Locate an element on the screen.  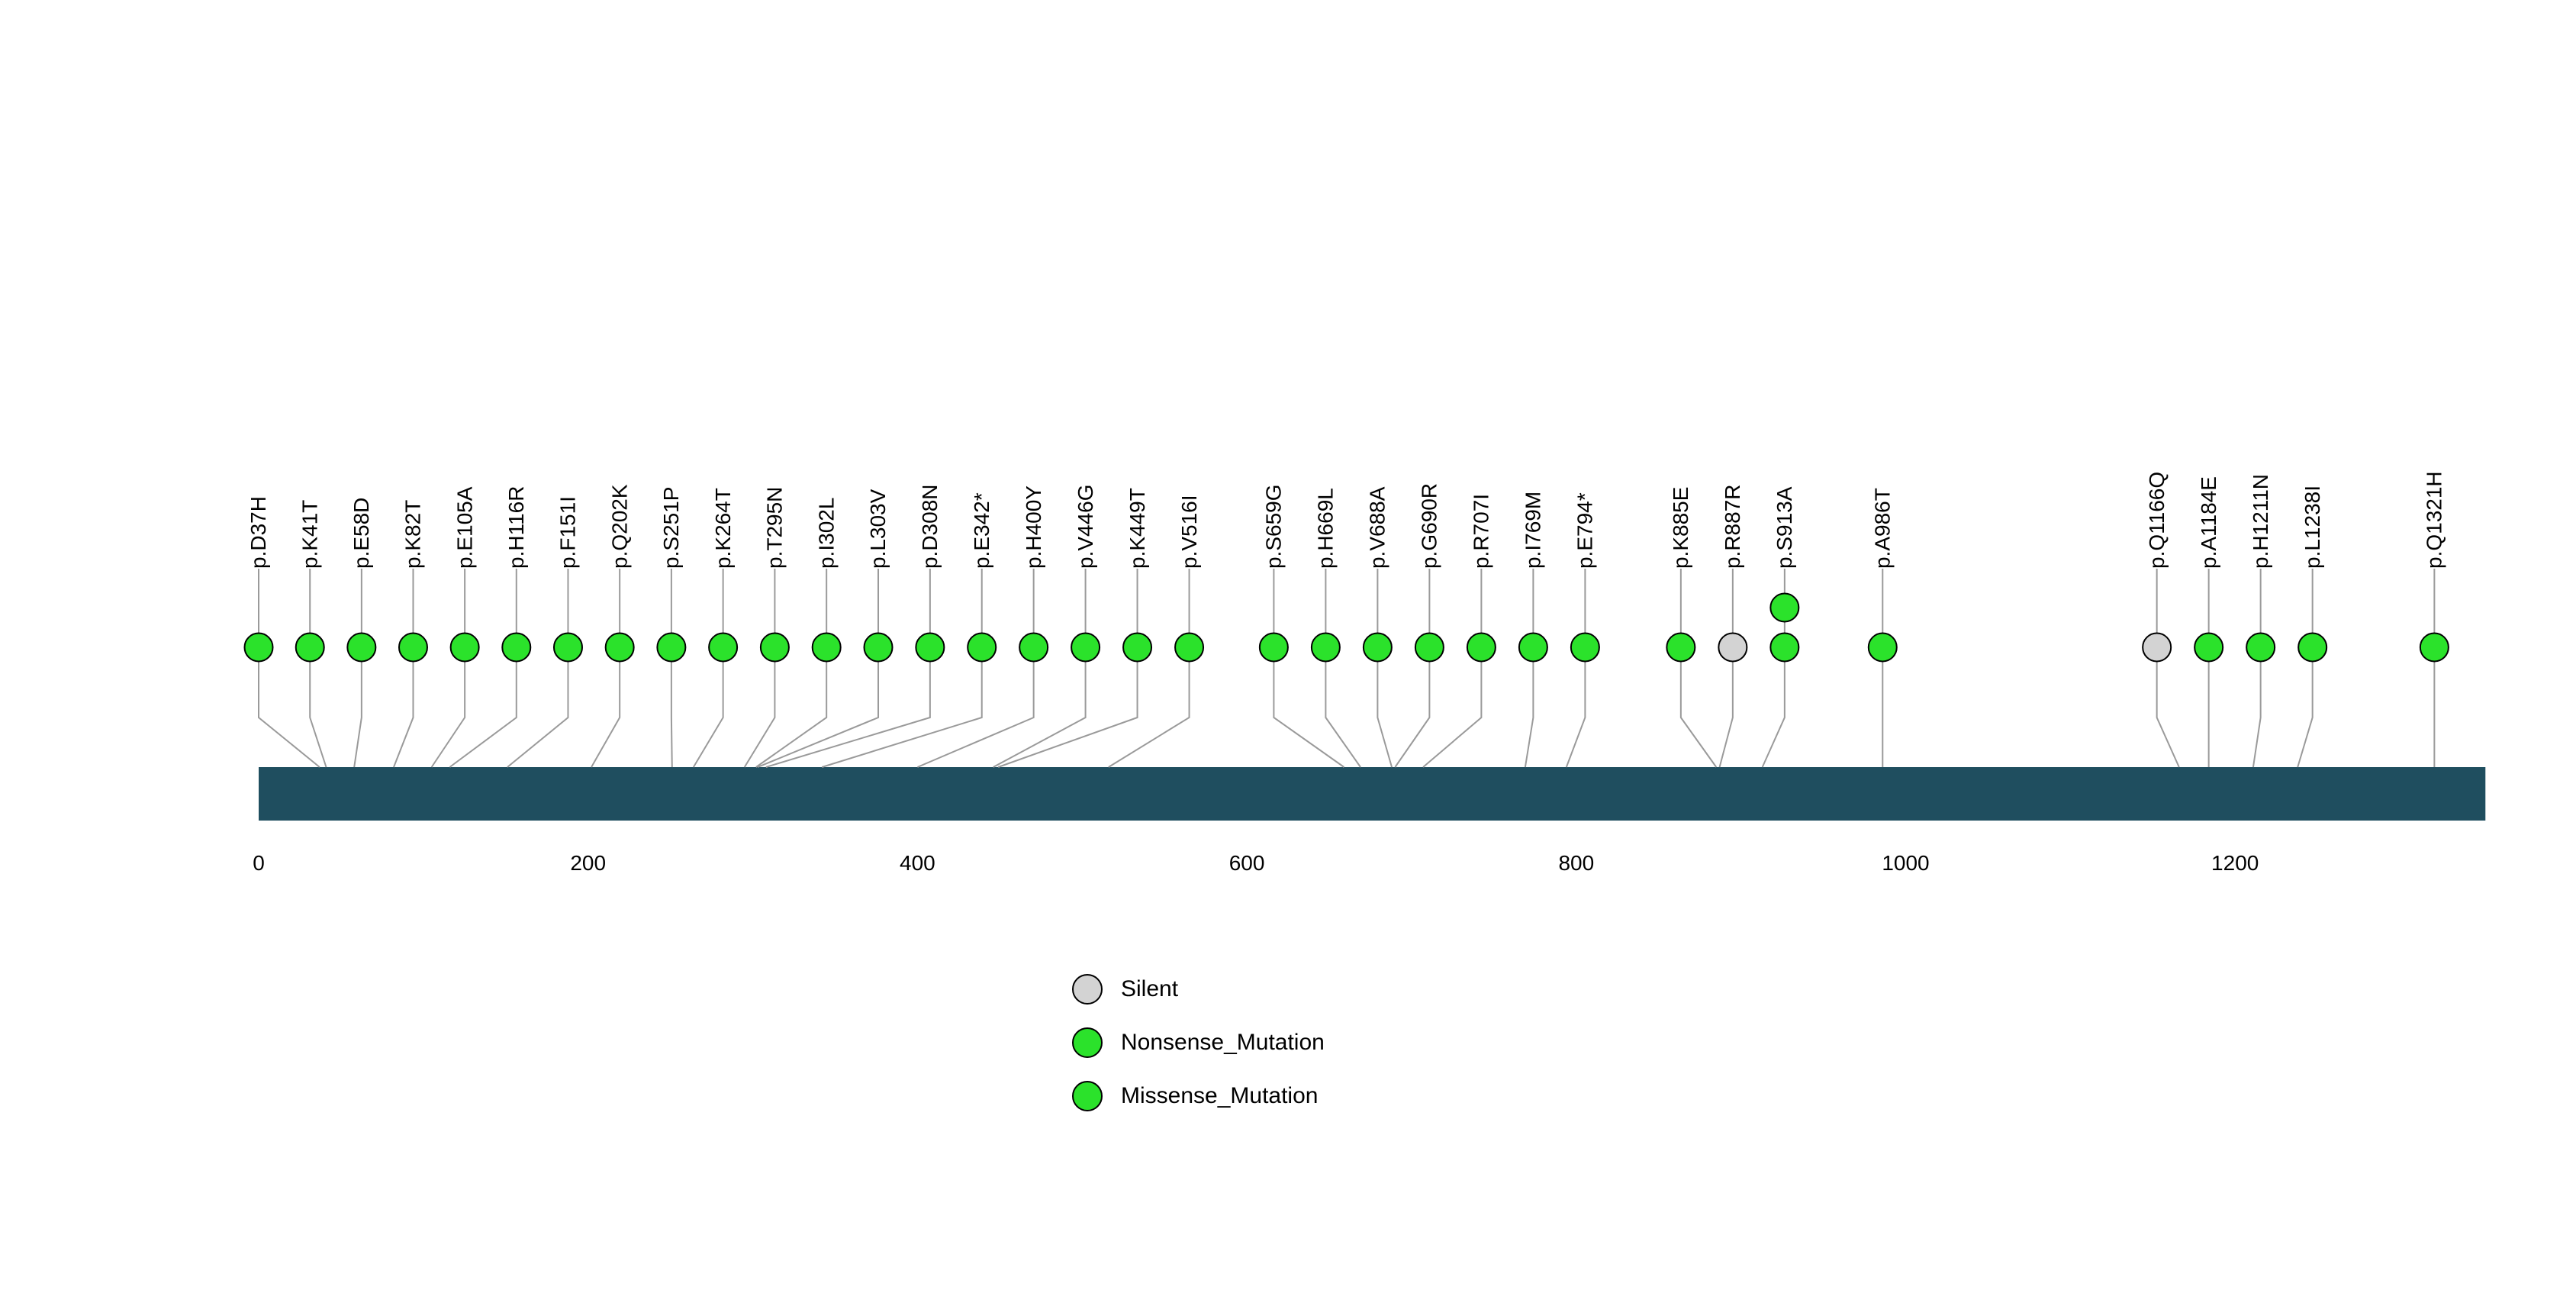
legend-label-missense: Missense_Mutation is located at coordinates (1220, 1095).